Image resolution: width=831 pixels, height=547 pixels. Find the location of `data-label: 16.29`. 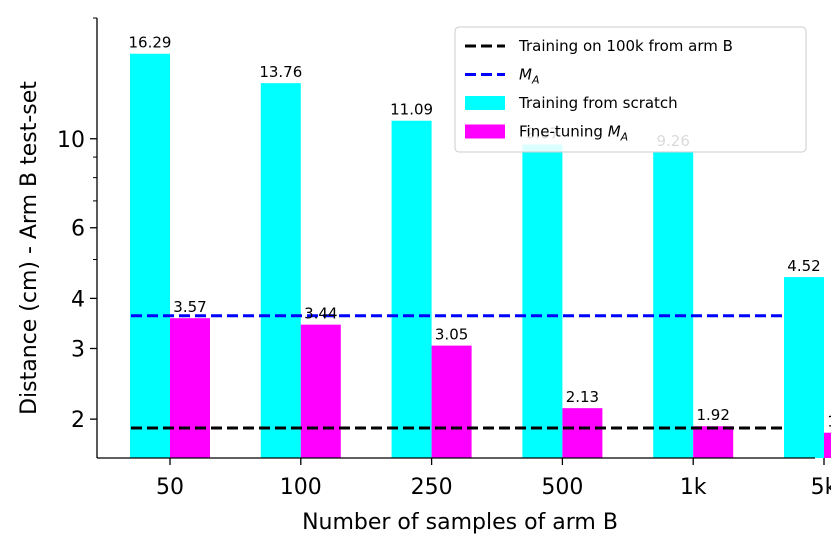

data-label: 16.29 is located at coordinates (150, 43).